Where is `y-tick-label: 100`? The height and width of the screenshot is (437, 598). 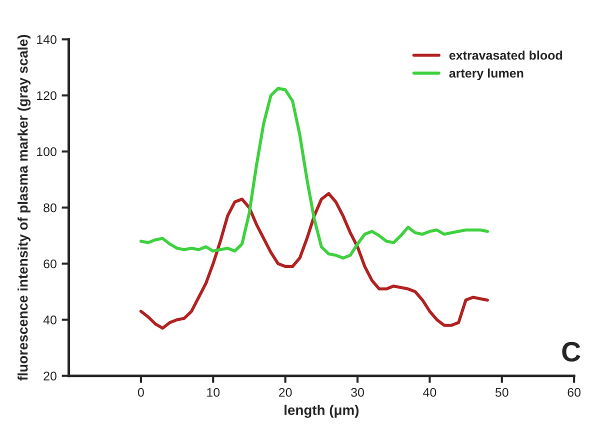 y-tick-label: 100 is located at coordinates (46, 151).